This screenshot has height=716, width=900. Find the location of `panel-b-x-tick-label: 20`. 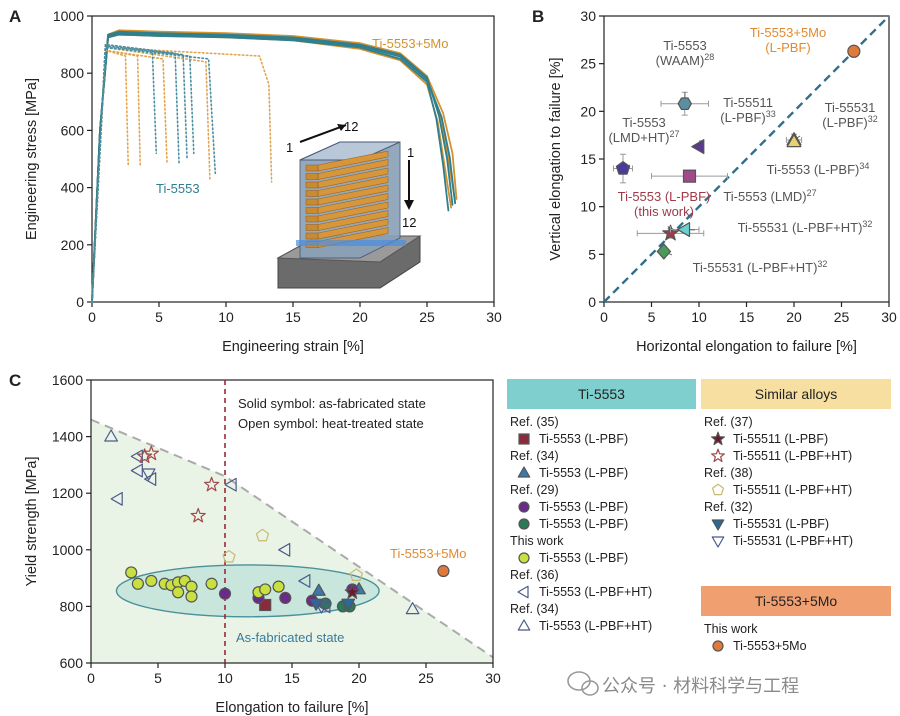

panel-b-x-tick-label: 20 is located at coordinates (794, 317).